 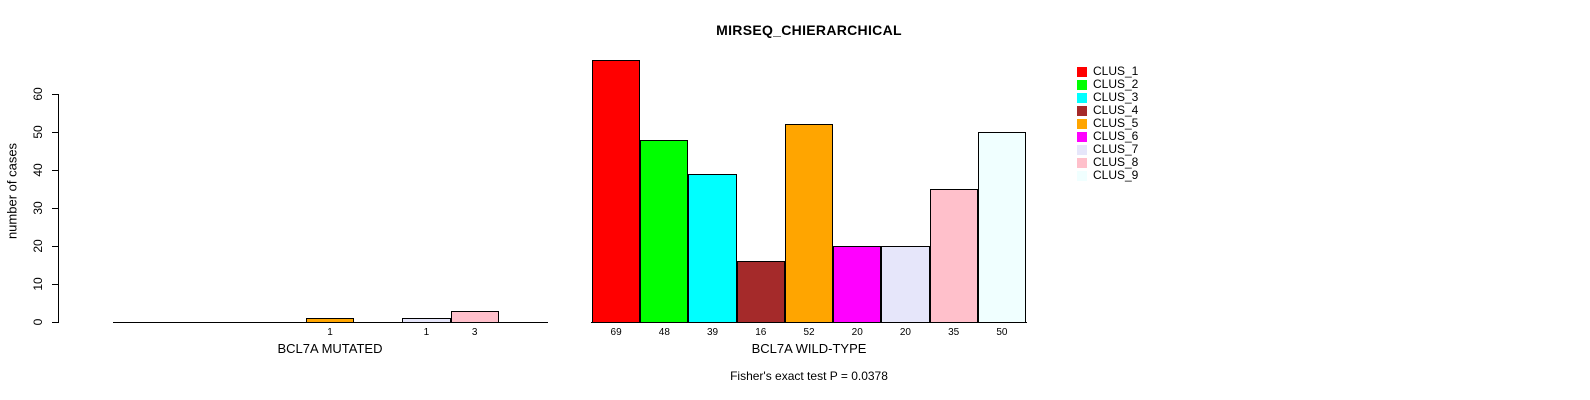 What do you see at coordinates (38, 322) in the screenshot?
I see `y-tick-label-0: 0` at bounding box center [38, 322].